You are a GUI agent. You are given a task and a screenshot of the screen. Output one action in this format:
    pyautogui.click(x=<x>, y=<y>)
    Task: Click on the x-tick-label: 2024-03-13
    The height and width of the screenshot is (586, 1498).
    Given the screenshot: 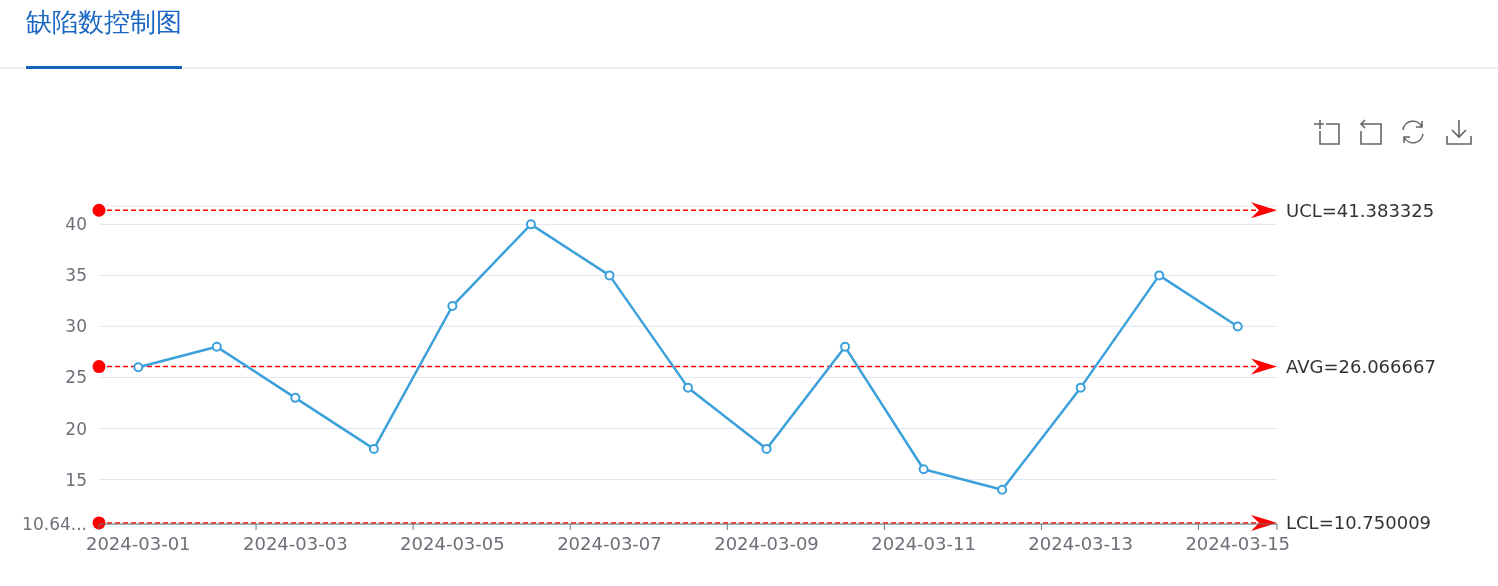 What is the action you would take?
    pyautogui.click(x=1080, y=543)
    